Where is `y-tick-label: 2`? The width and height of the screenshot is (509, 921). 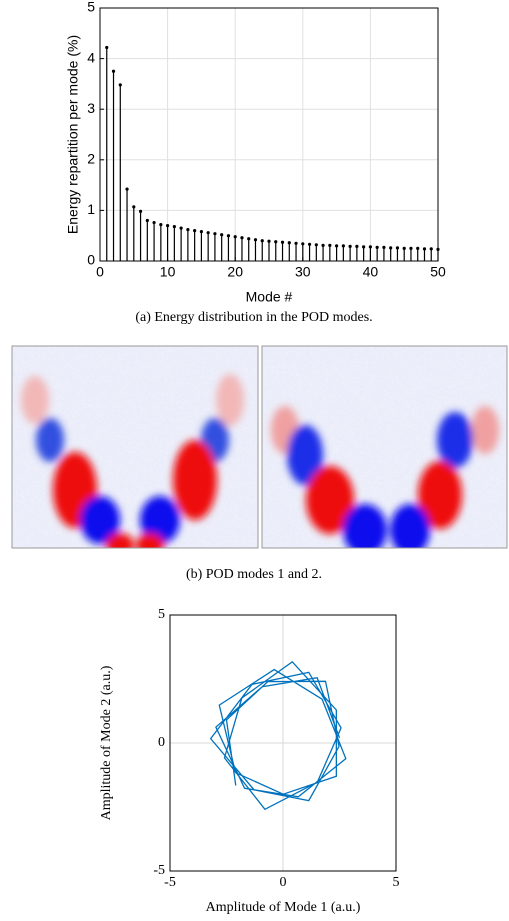
y-tick-label: 2 is located at coordinates (91, 159).